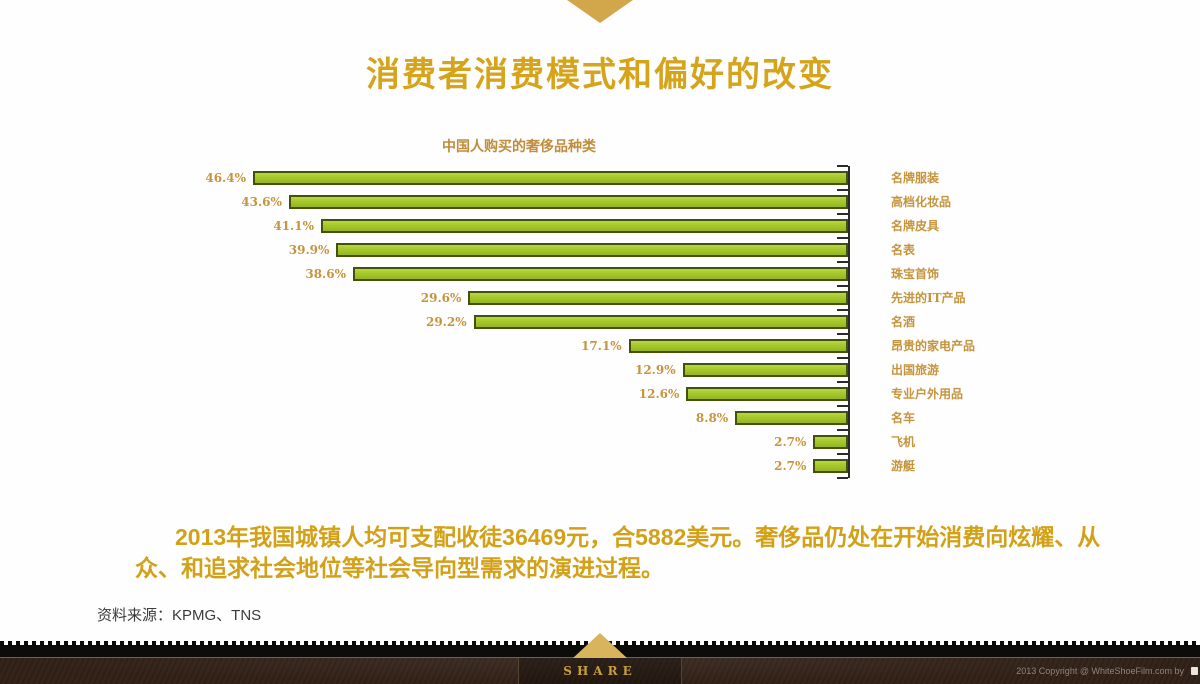 The height and width of the screenshot is (684, 1200). I want to click on chart-row: 46.4%, so click(518, 177).